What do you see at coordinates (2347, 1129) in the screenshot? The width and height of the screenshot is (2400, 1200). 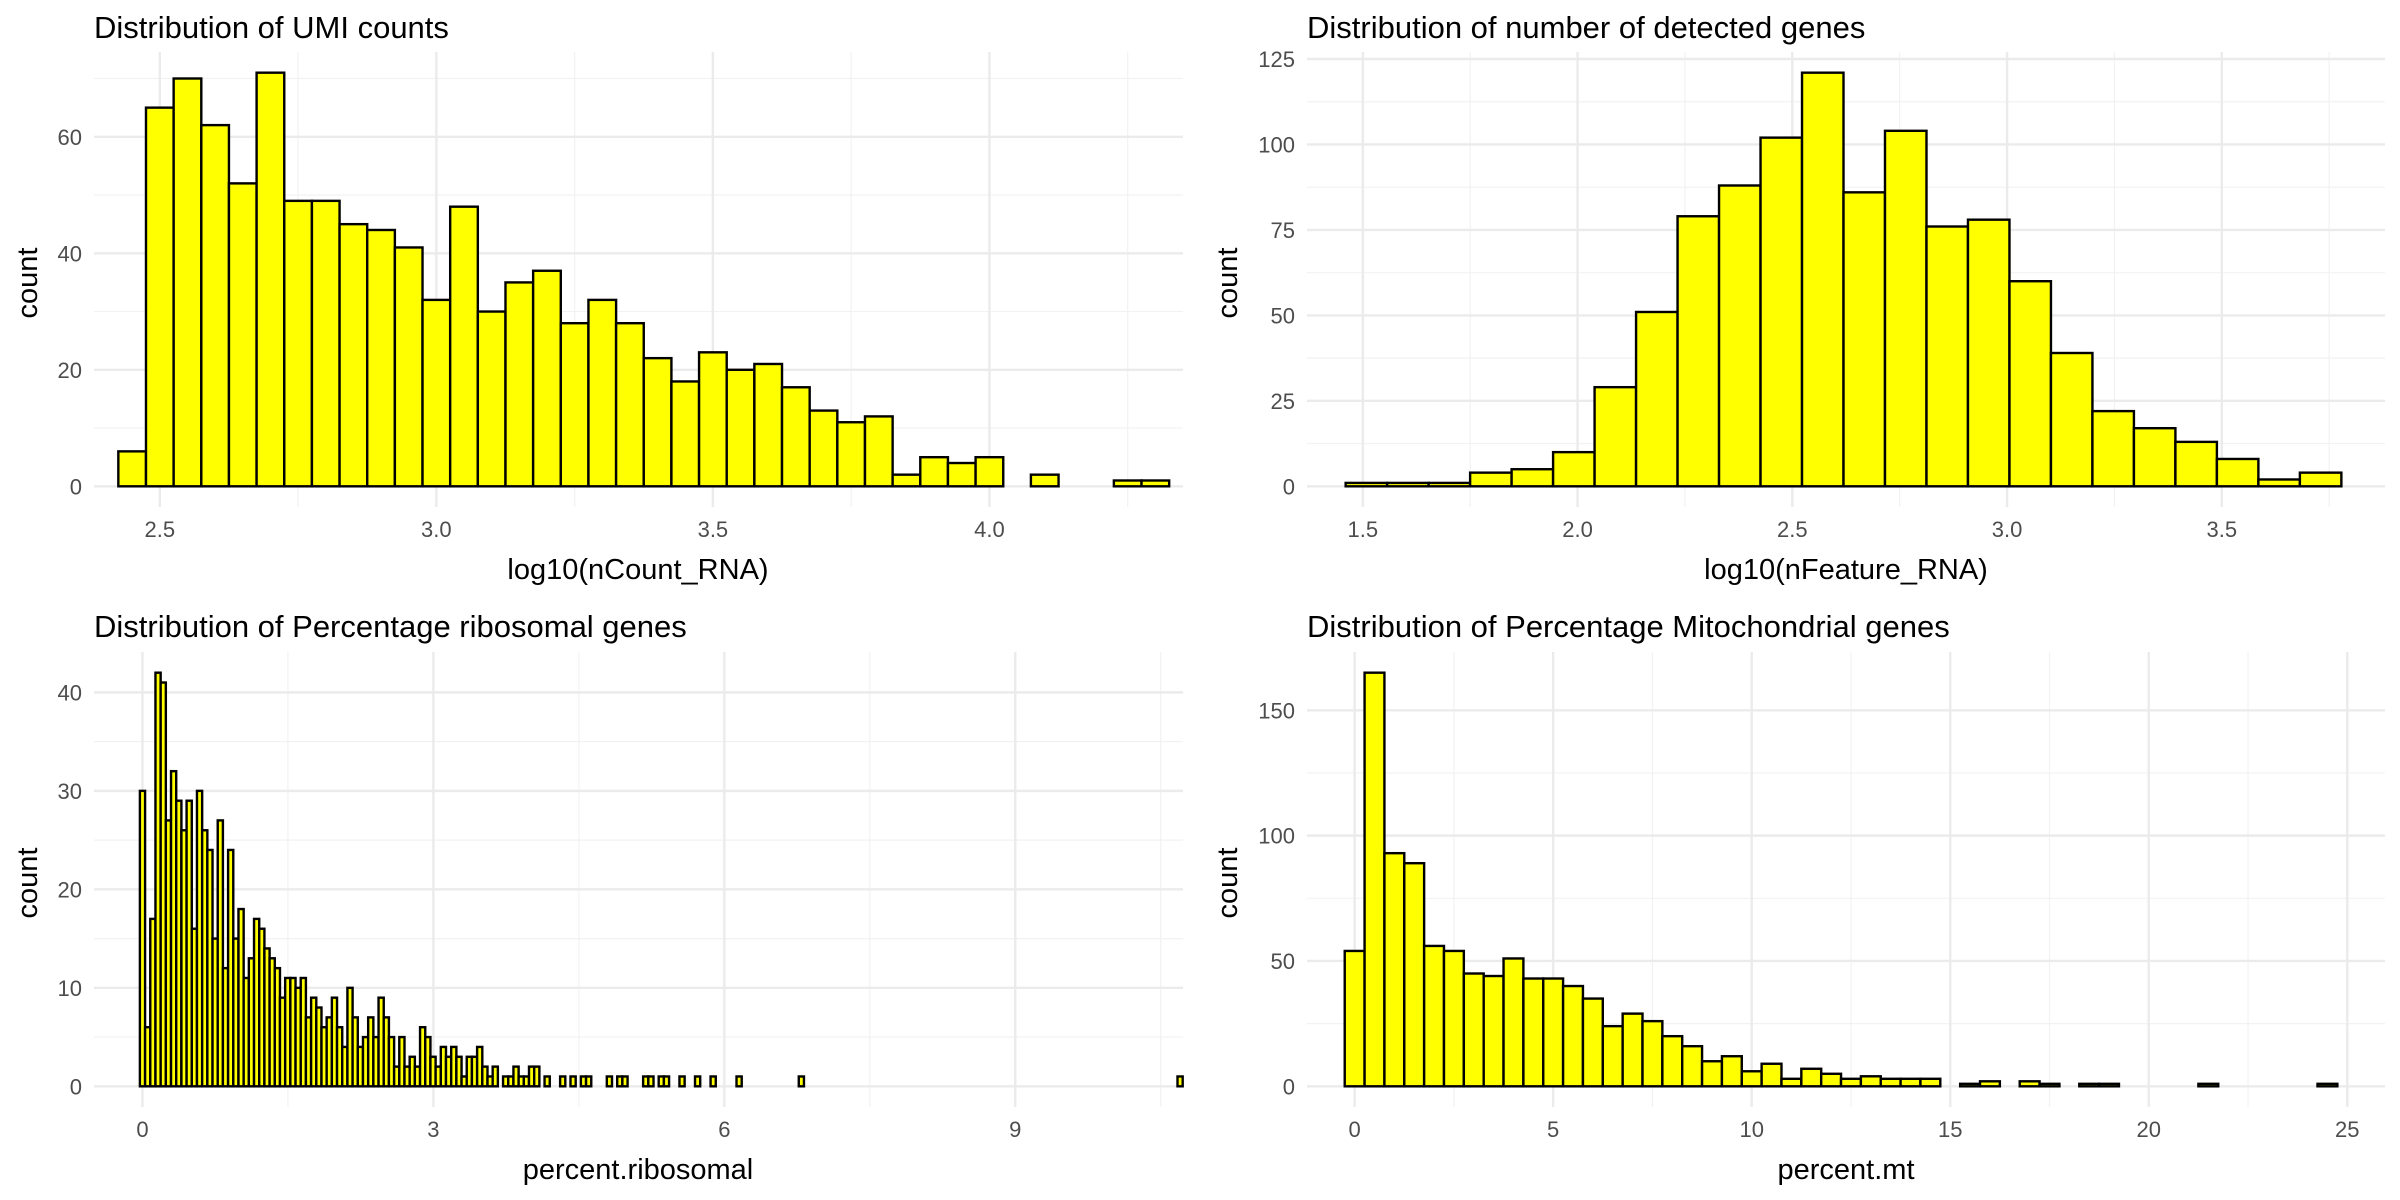 I see `x-tick-label: 25` at bounding box center [2347, 1129].